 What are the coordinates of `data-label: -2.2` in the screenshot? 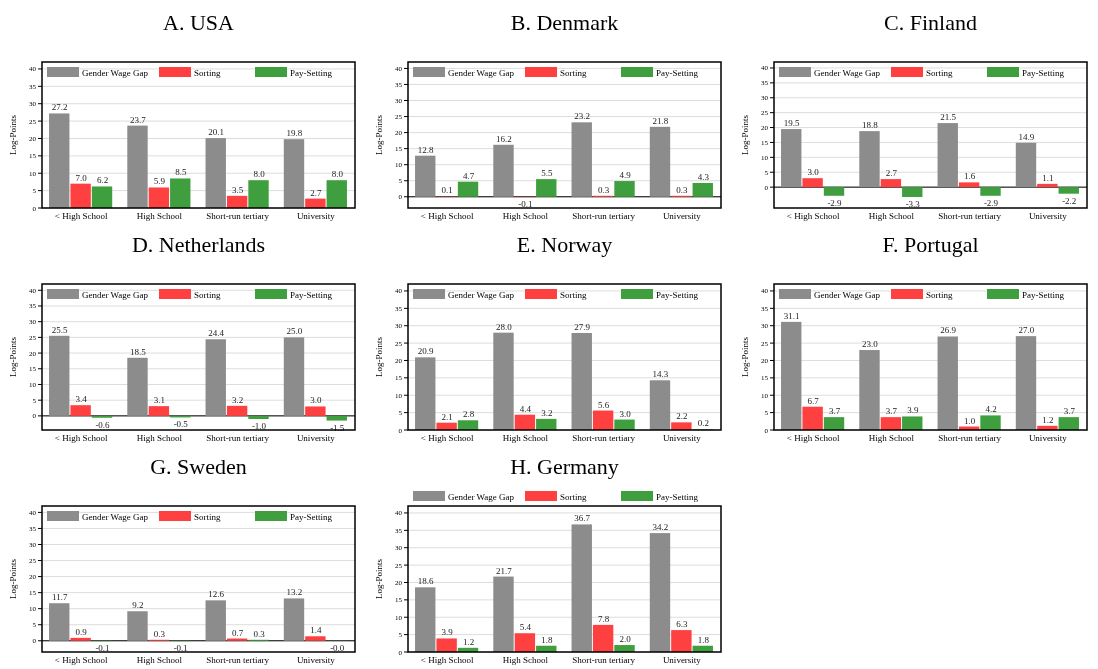 It's located at (1069, 200).